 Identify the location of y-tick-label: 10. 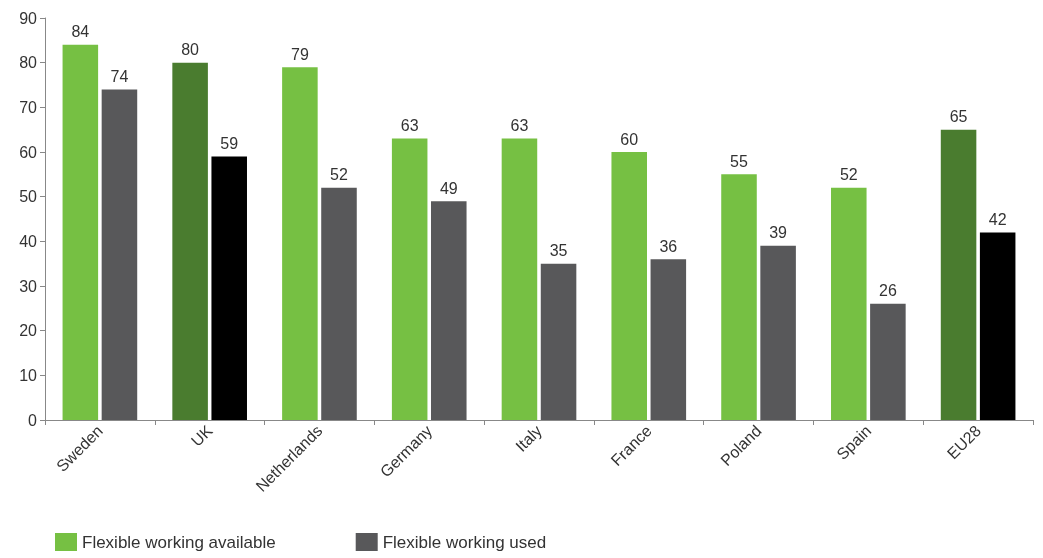
(28, 375).